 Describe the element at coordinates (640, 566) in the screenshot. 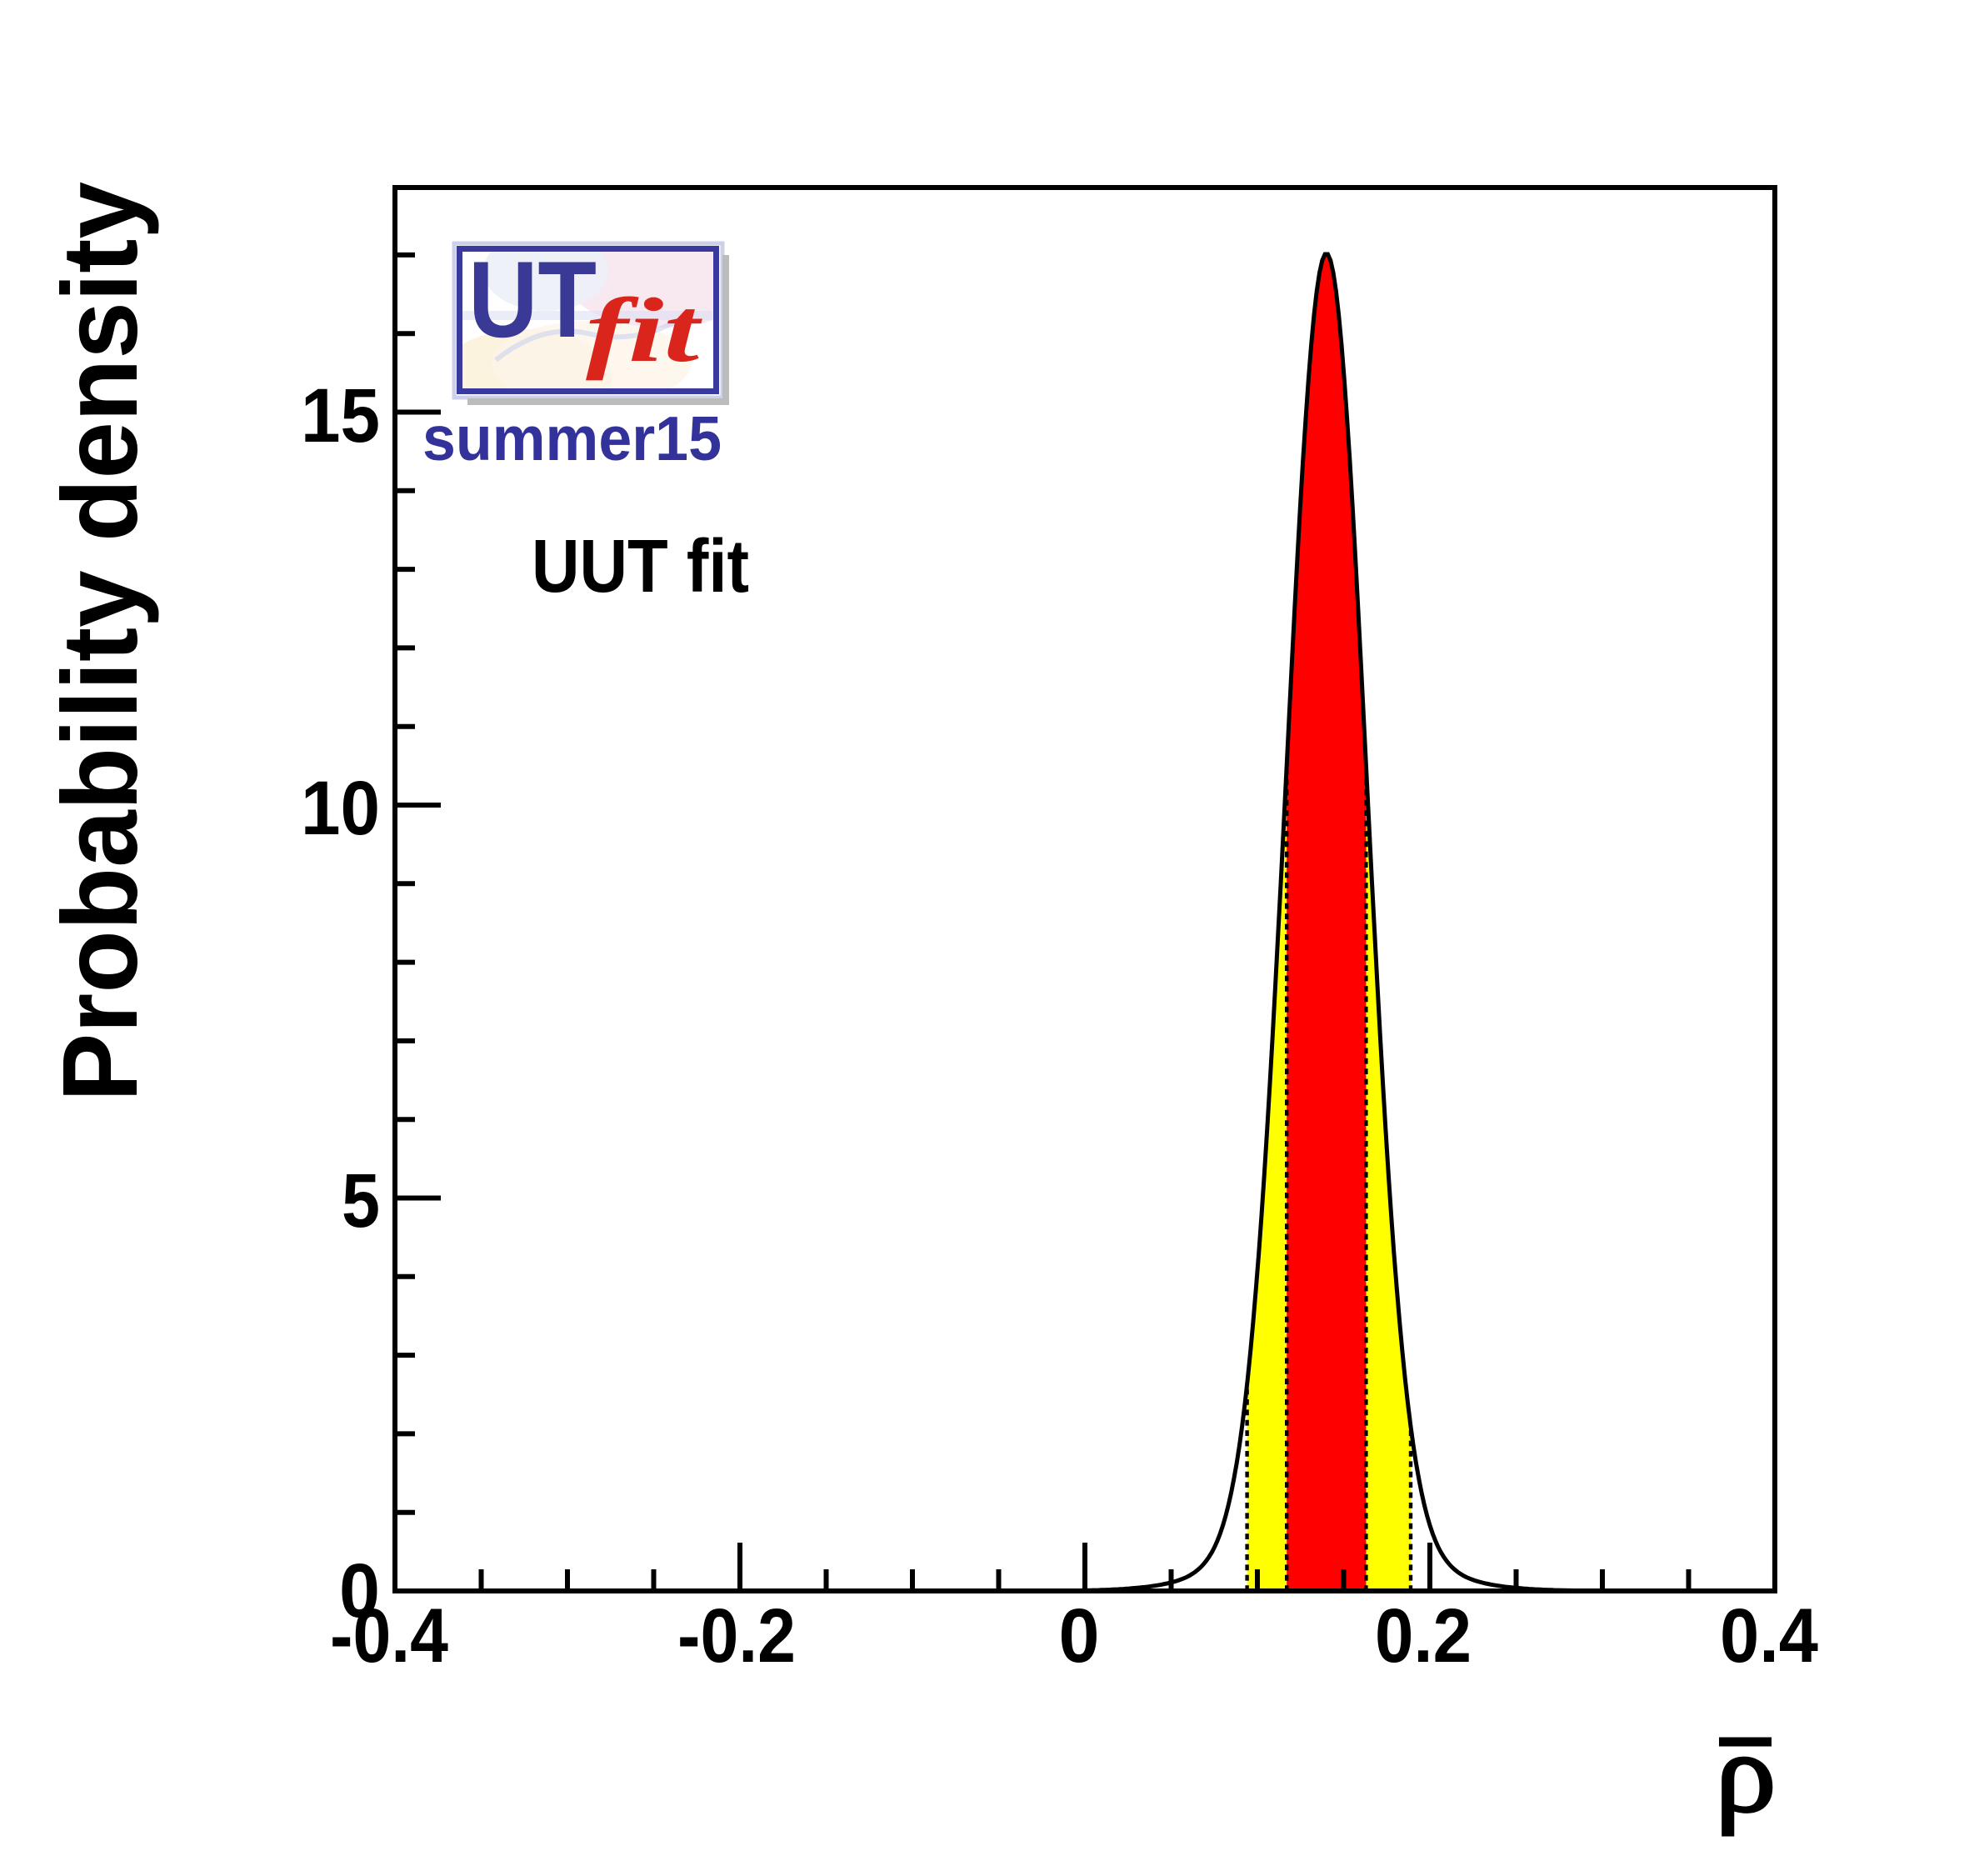

I see `svg-text: UUT fit` at that location.